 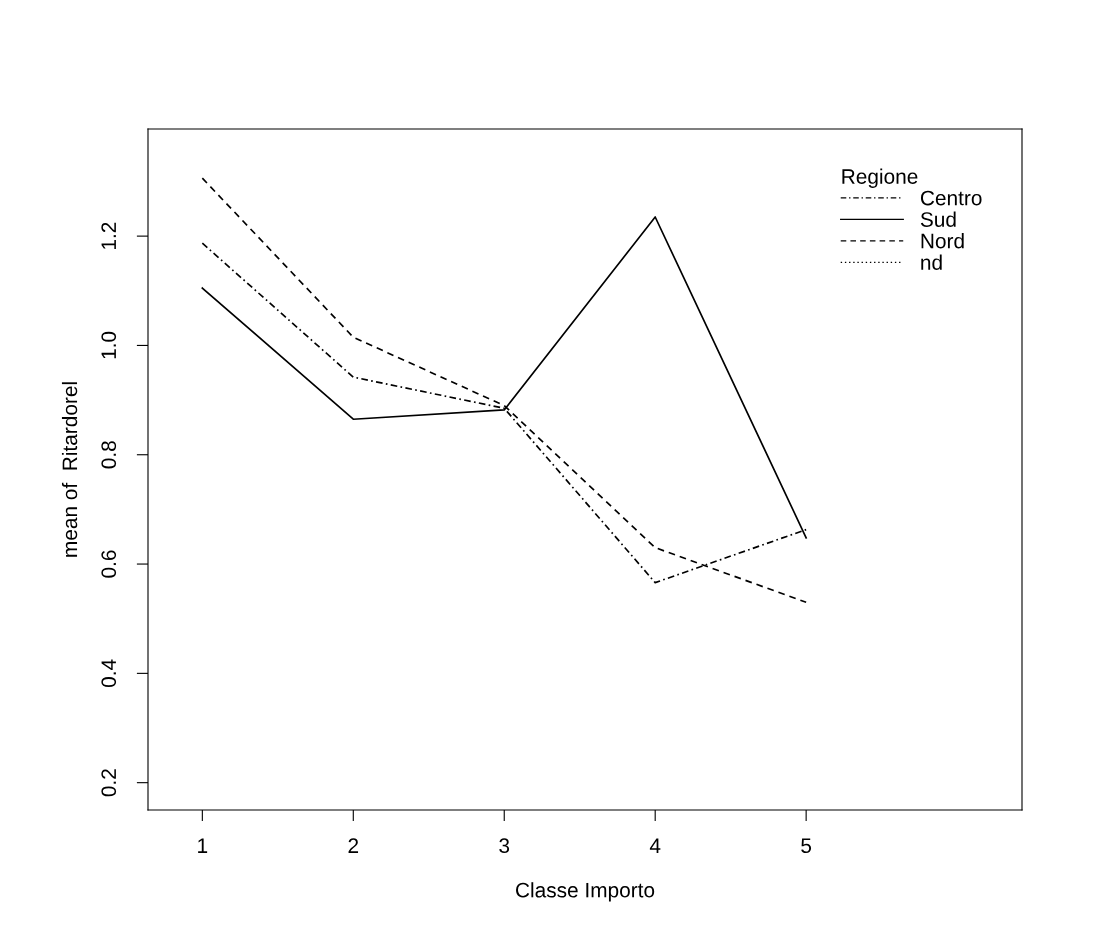 What do you see at coordinates (942, 241) in the screenshot?
I see `legend-label: Nord` at bounding box center [942, 241].